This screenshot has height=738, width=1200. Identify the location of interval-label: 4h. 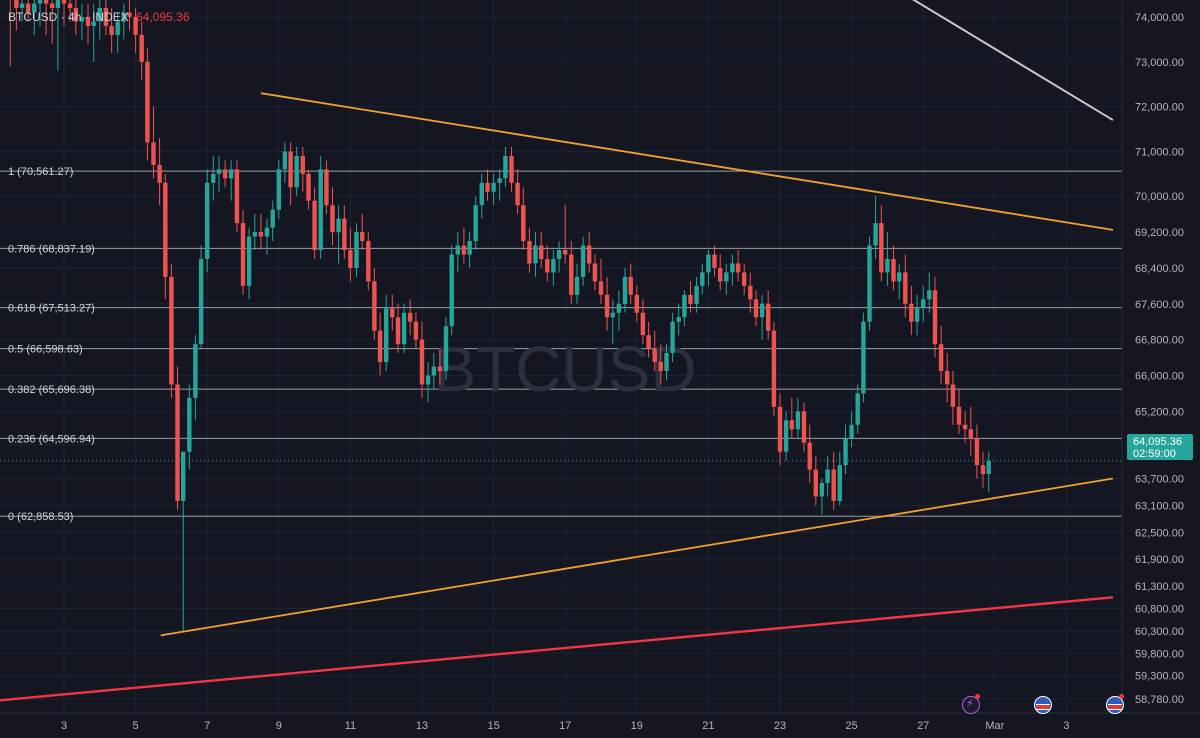
(75, 17).